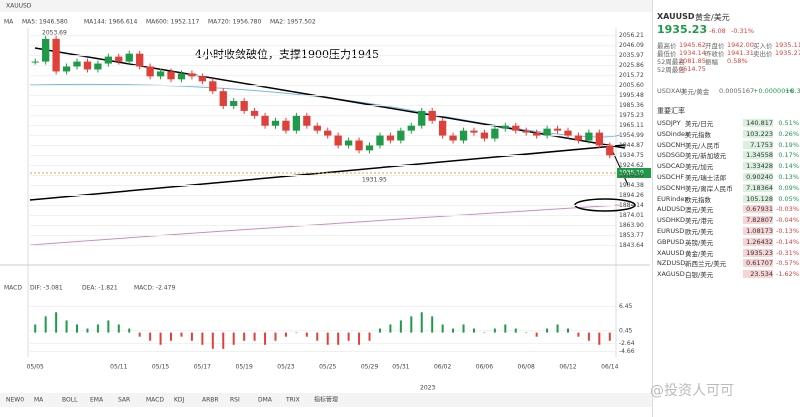  Describe the element at coordinates (728, 263) in the screenshot. I see `rate-row: NZDUSD 新西兰元/美元 0.61707 -0.57%` at that location.